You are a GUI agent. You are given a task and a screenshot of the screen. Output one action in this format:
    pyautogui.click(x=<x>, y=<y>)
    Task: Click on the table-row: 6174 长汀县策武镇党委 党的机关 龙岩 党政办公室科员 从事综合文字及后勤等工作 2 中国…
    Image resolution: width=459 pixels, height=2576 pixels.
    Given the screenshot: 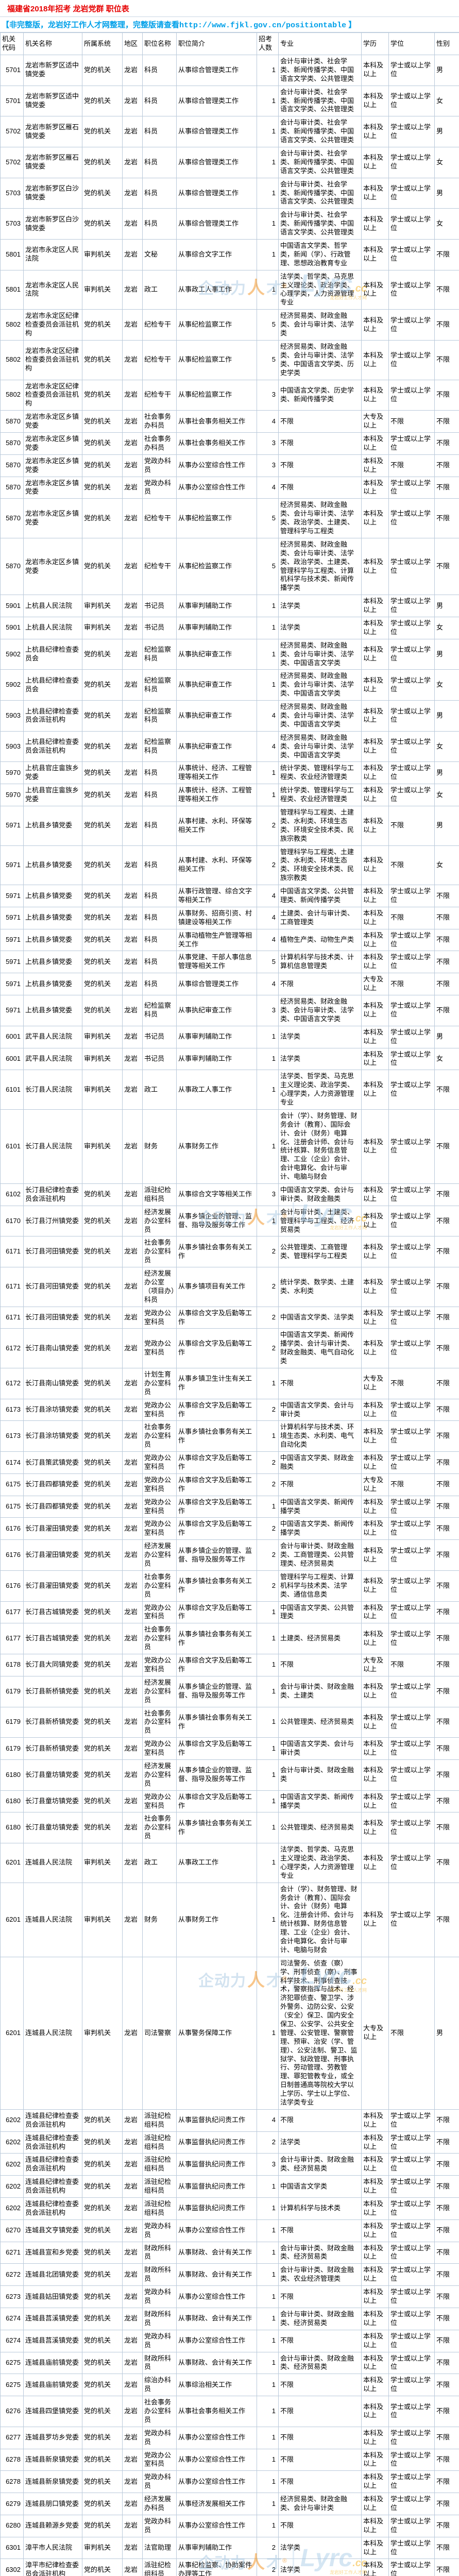 What is the action you would take?
    pyautogui.click(x=229, y=1462)
    